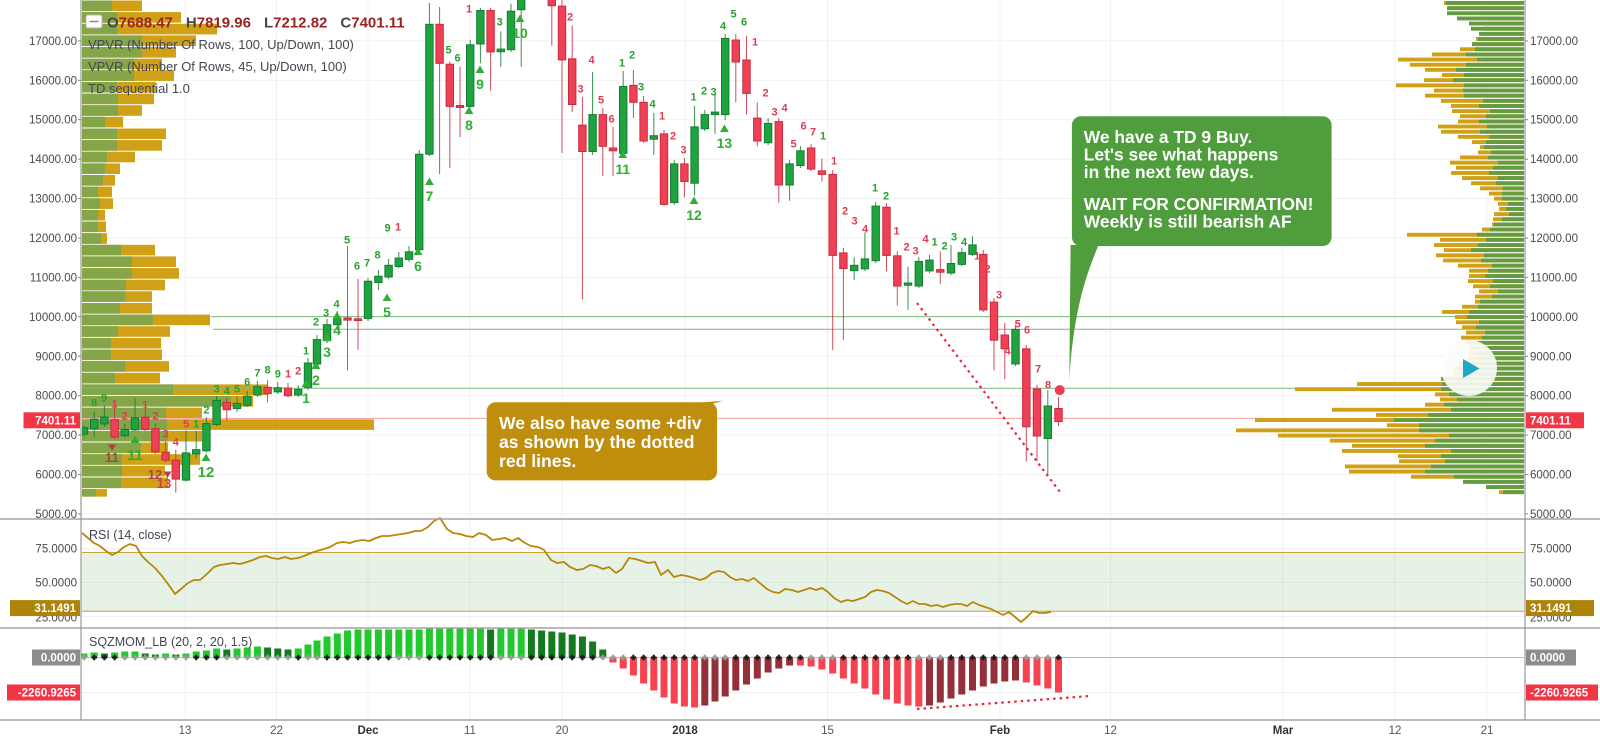 This screenshot has height=739, width=1600. I want to click on svg-text: 15000.00, so click(53, 121).